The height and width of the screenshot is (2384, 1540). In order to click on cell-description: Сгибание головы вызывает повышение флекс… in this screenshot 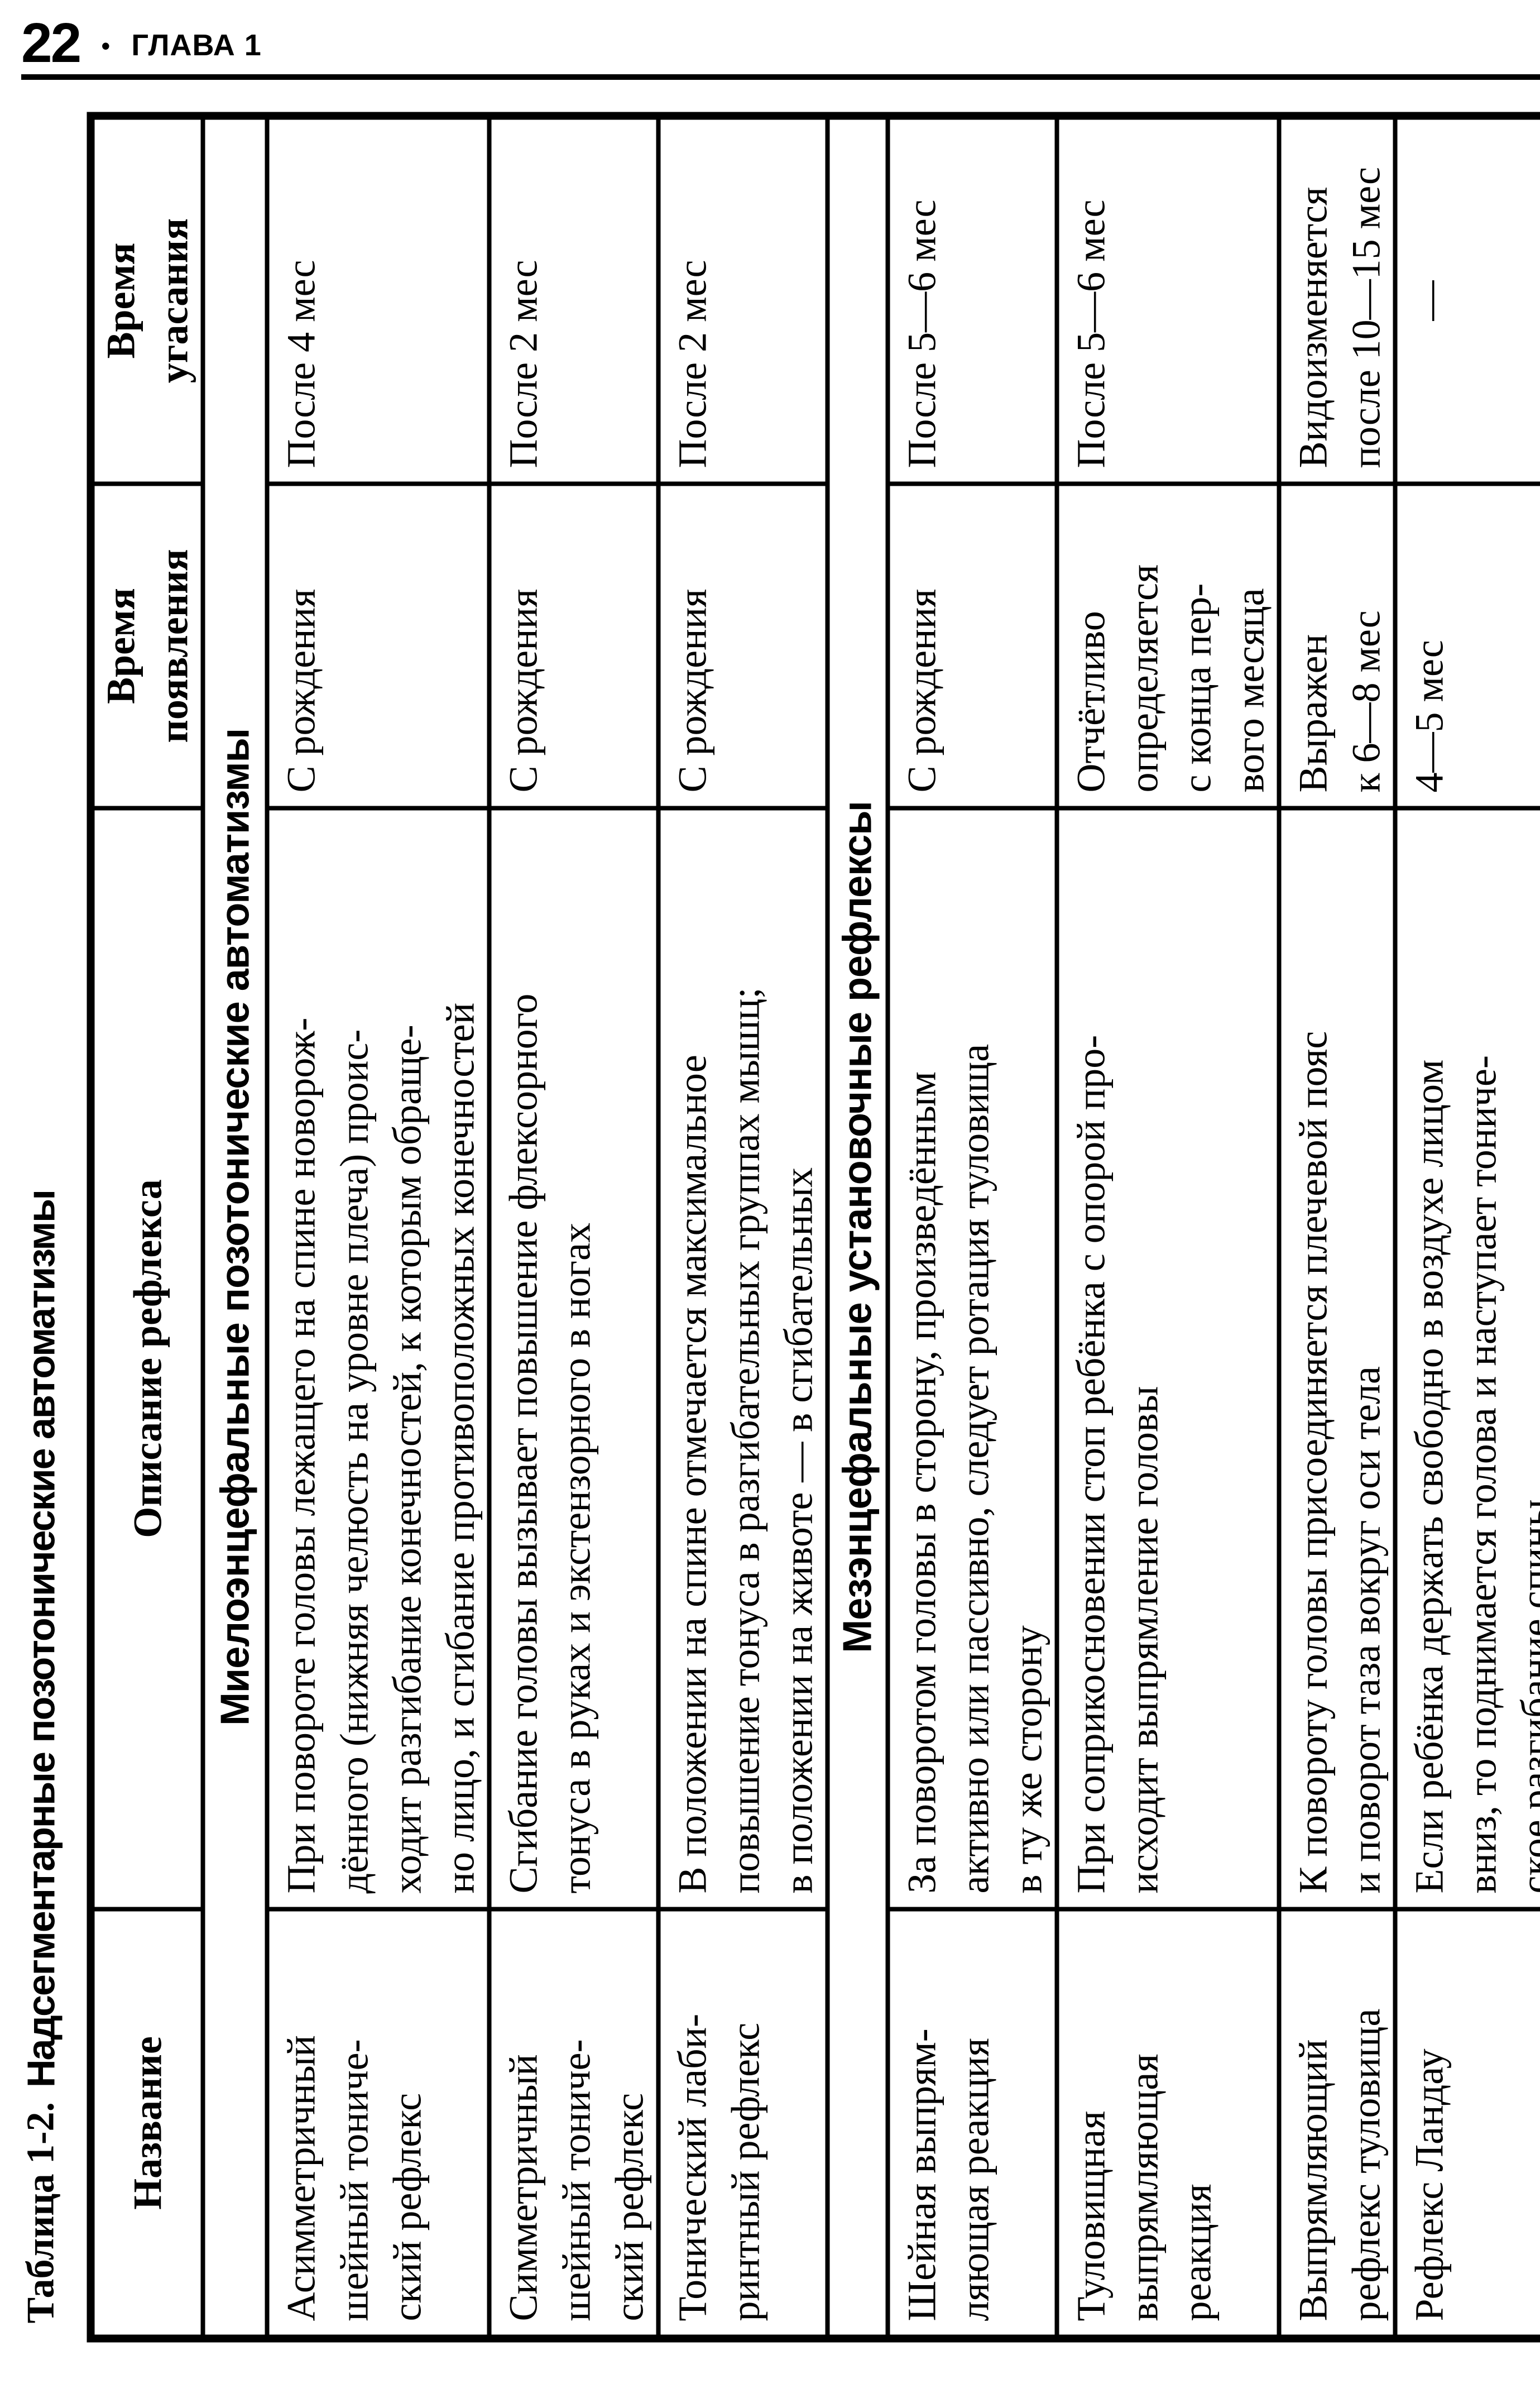, I will do `click(574, 1359)`.